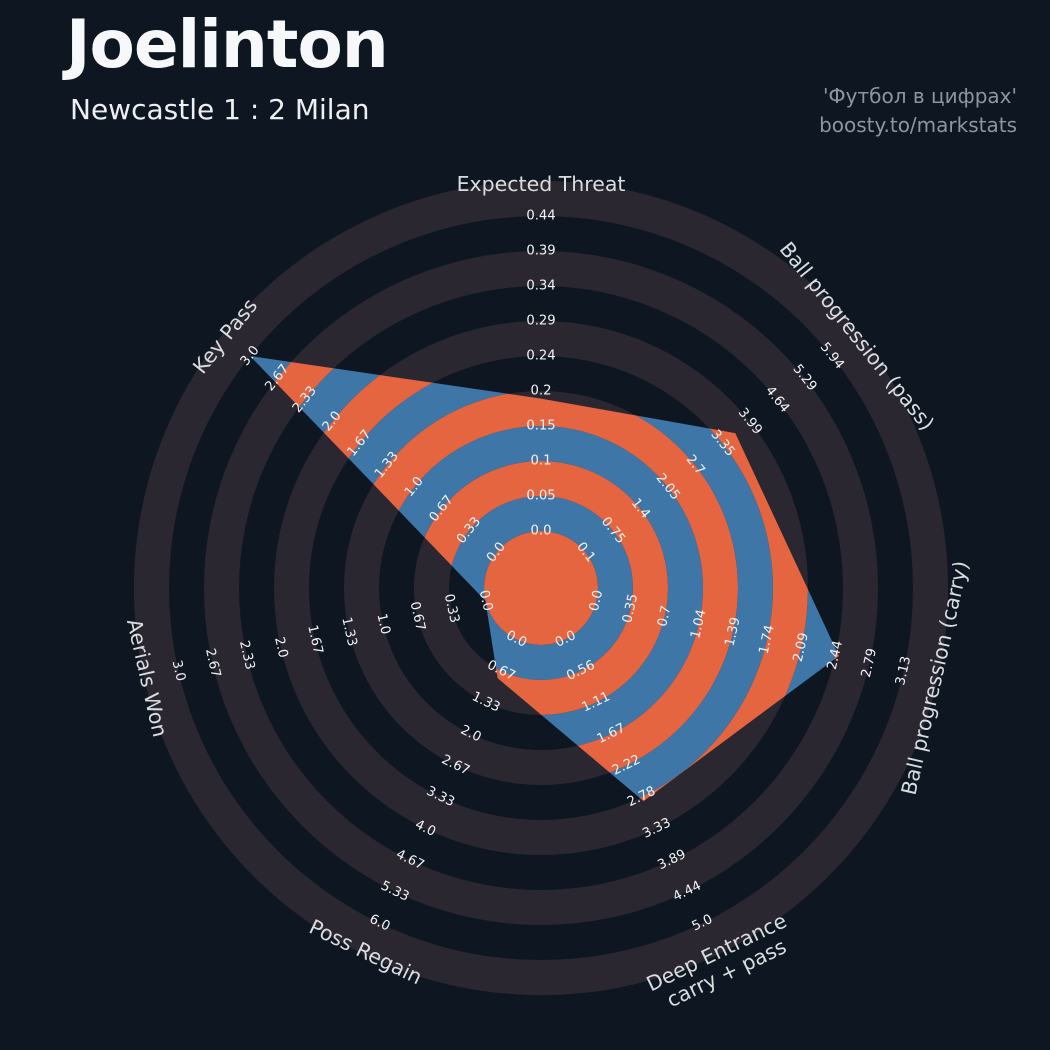  What do you see at coordinates (903, 671) in the screenshot?
I see `tick-label: 3.13` at bounding box center [903, 671].